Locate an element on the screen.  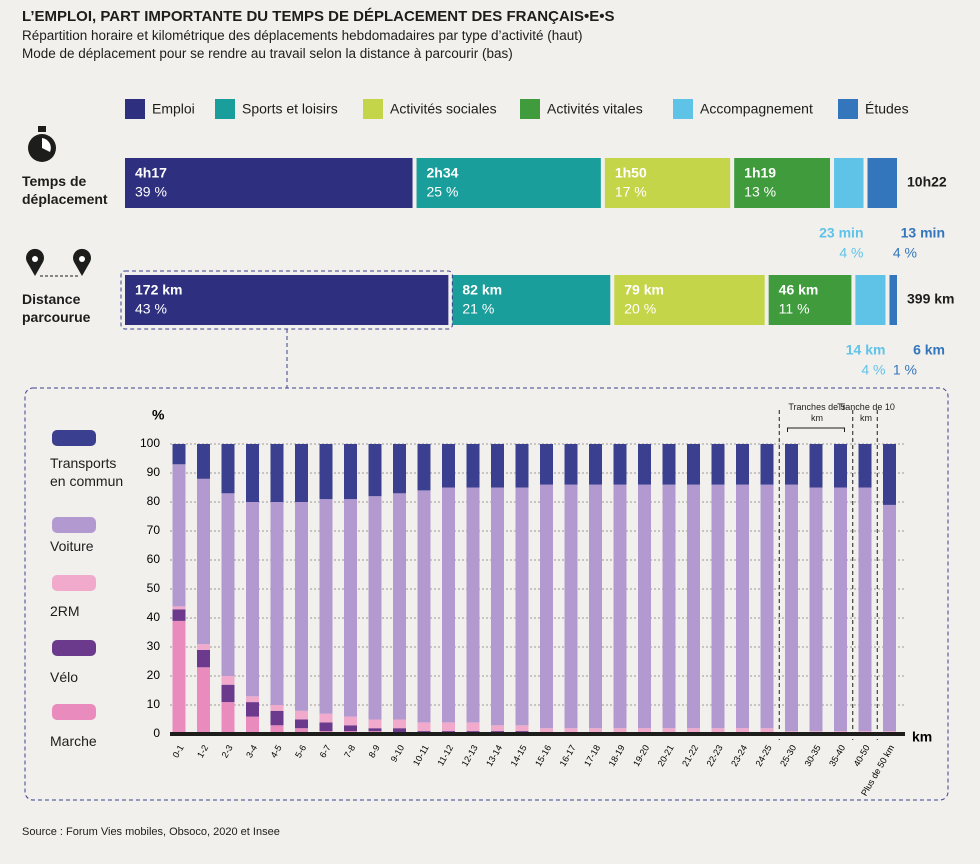
x-tick-label: 9-10 is located at coordinates (398, 753).